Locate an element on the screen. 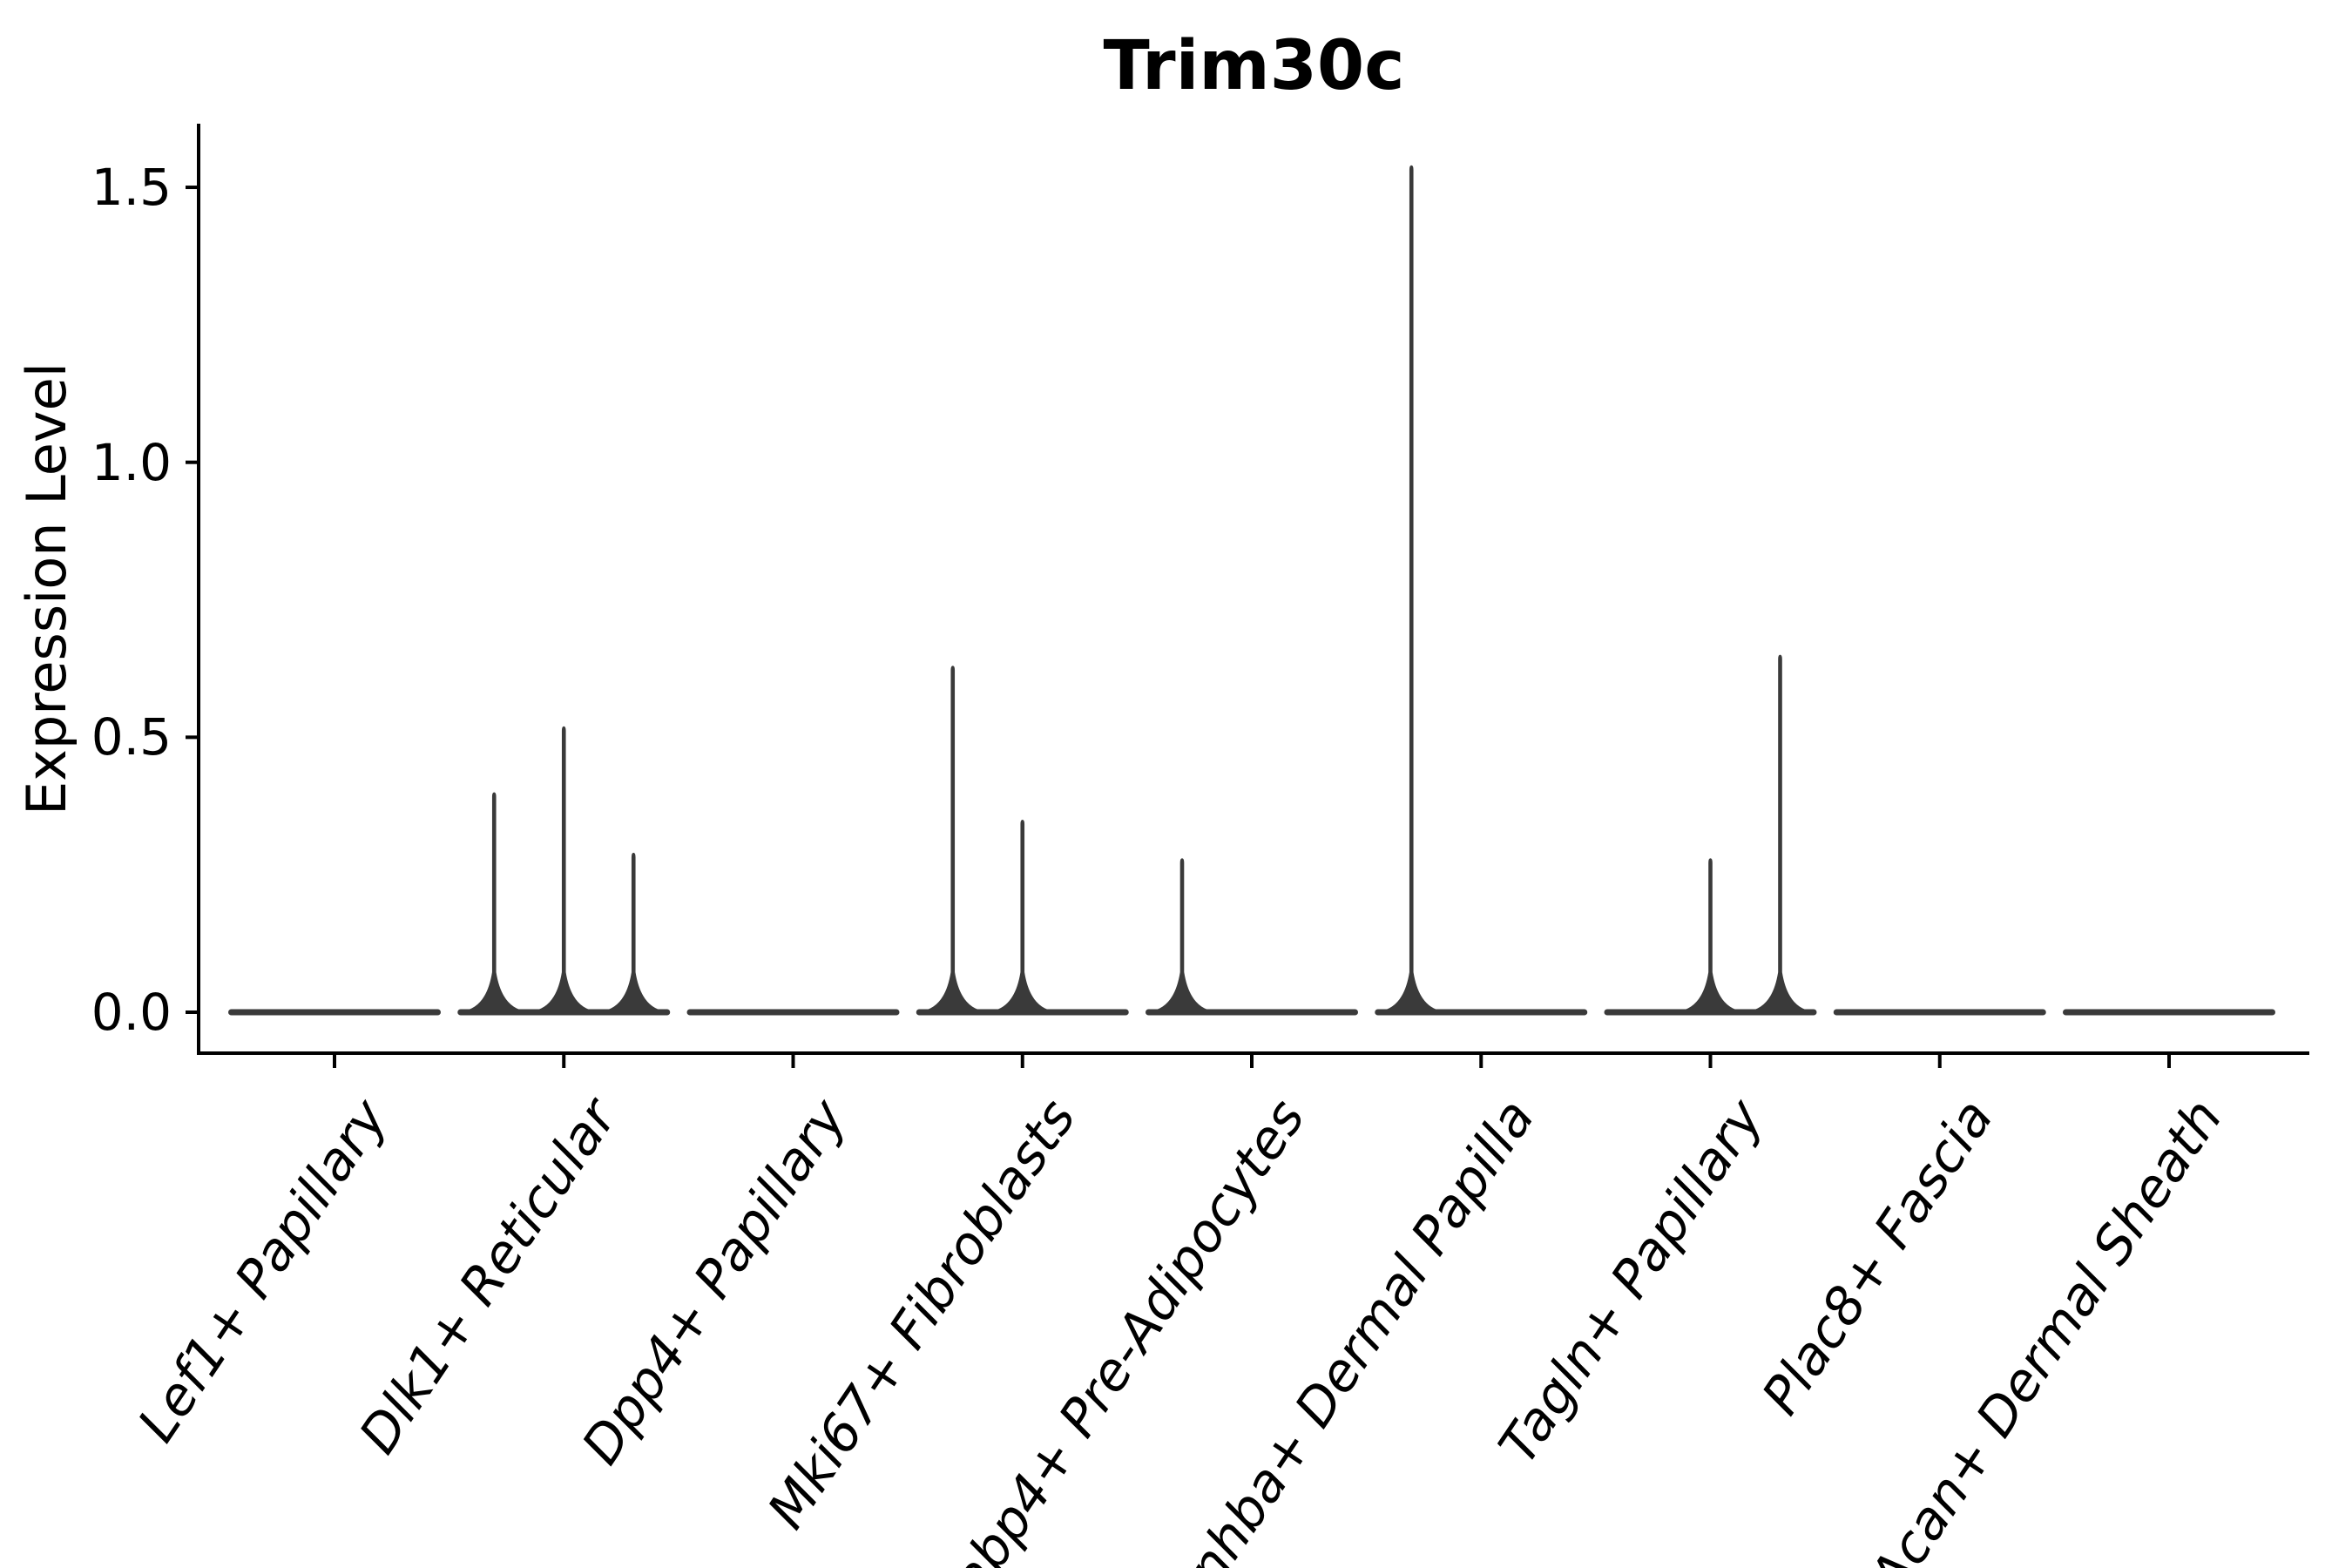 The width and height of the screenshot is (2352, 1568). y-axis-title: Expression Level is located at coordinates (46, 588).